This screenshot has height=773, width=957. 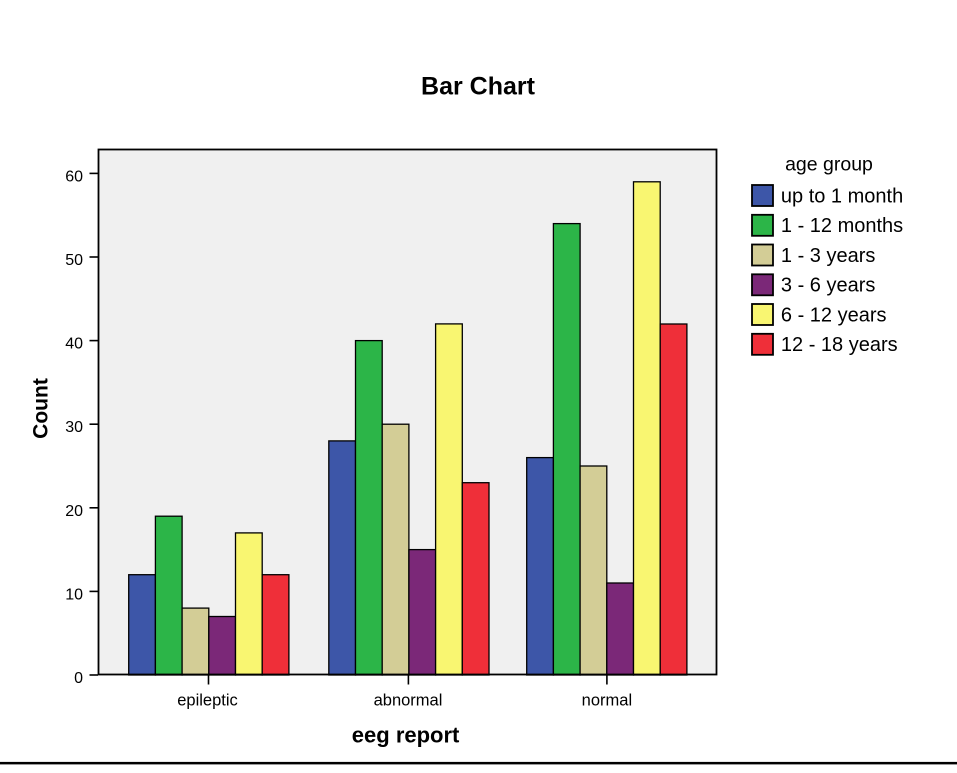 I want to click on svg-text: 20, so click(x=74, y=511).